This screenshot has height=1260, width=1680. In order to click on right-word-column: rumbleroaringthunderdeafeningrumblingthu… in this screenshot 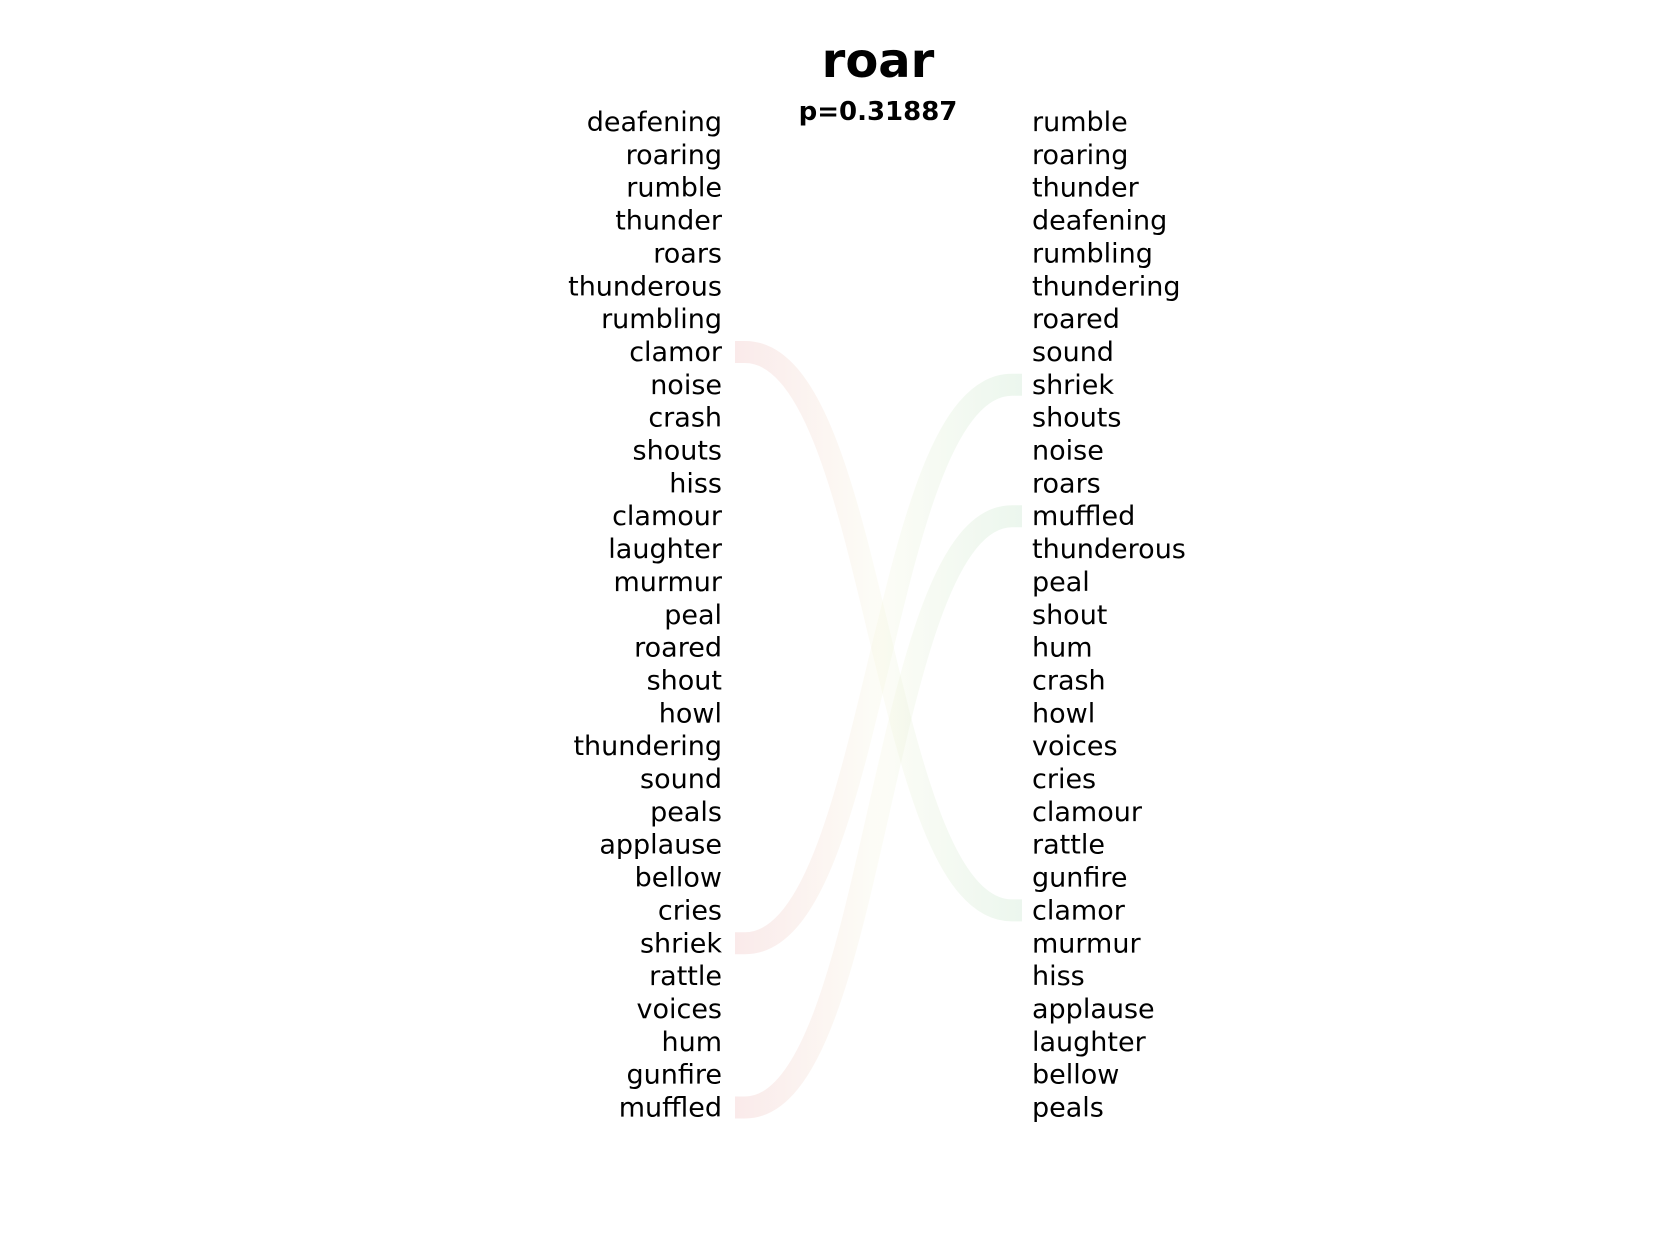, I will do `click(1109, 615)`.